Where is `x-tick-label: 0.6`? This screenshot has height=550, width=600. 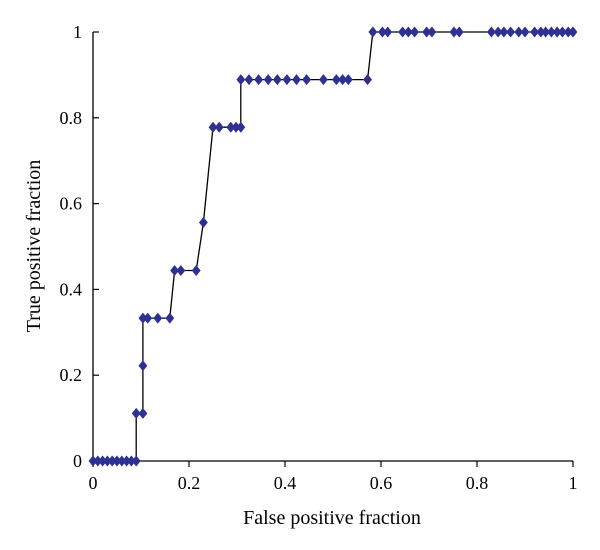 x-tick-label: 0.6 is located at coordinates (381, 483).